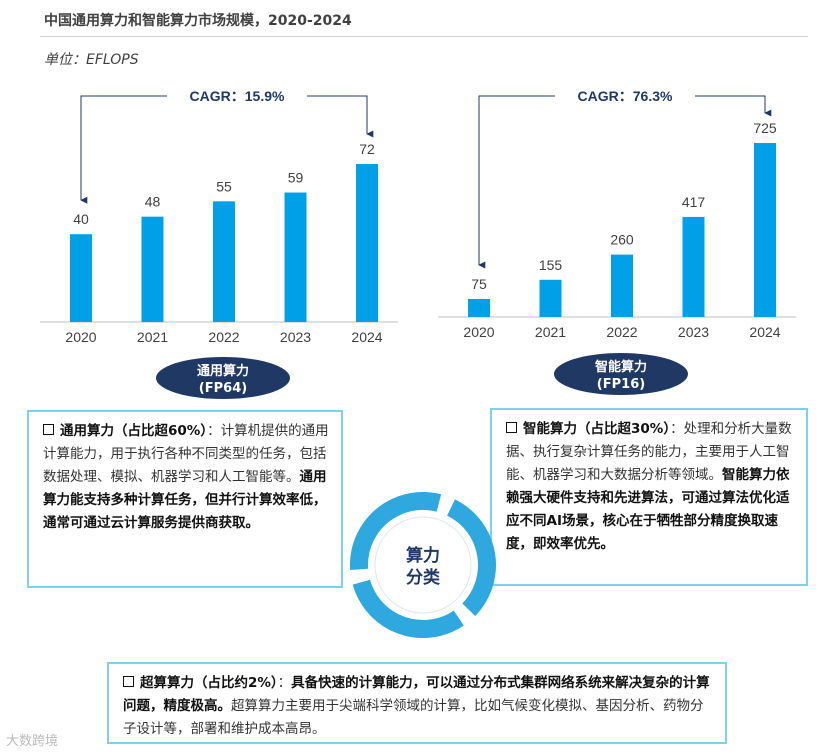 The height and width of the screenshot is (755, 830). I want to click on intelligent-value-label: 75, so click(479, 284).